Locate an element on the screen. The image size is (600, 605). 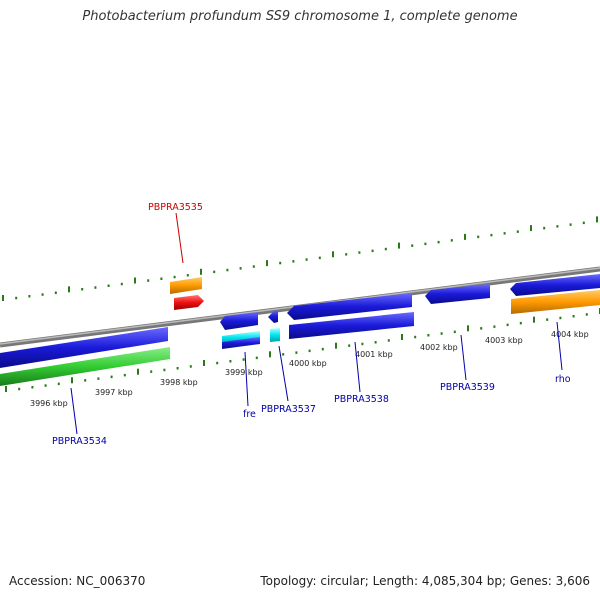
gene-feature-fre-blue-arrow is located at coordinates (239, 321).